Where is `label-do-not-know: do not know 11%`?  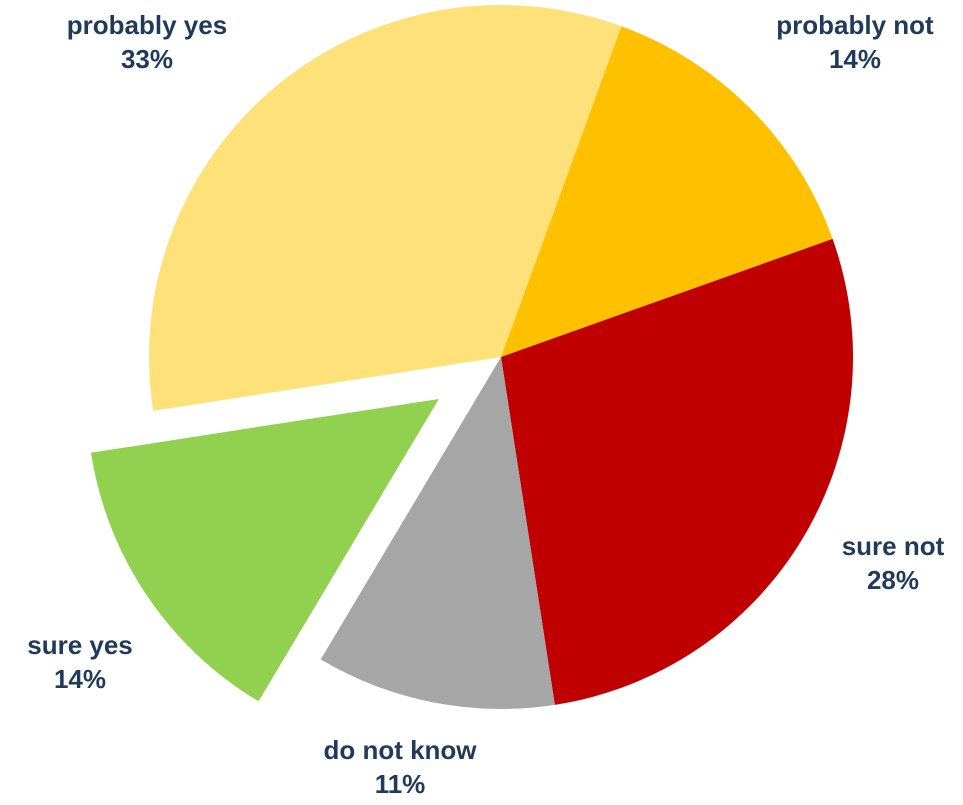 label-do-not-know: do not know 11% is located at coordinates (399, 767).